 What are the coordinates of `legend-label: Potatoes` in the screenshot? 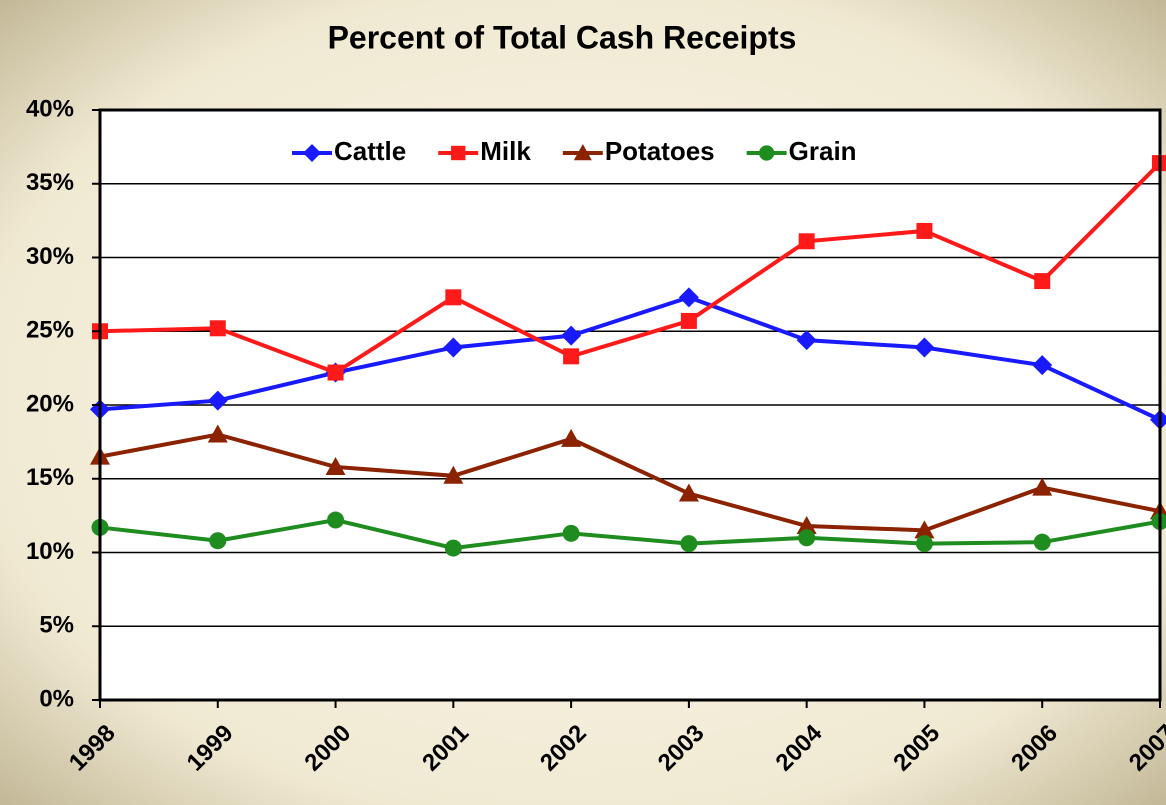 It's located at (660, 151).